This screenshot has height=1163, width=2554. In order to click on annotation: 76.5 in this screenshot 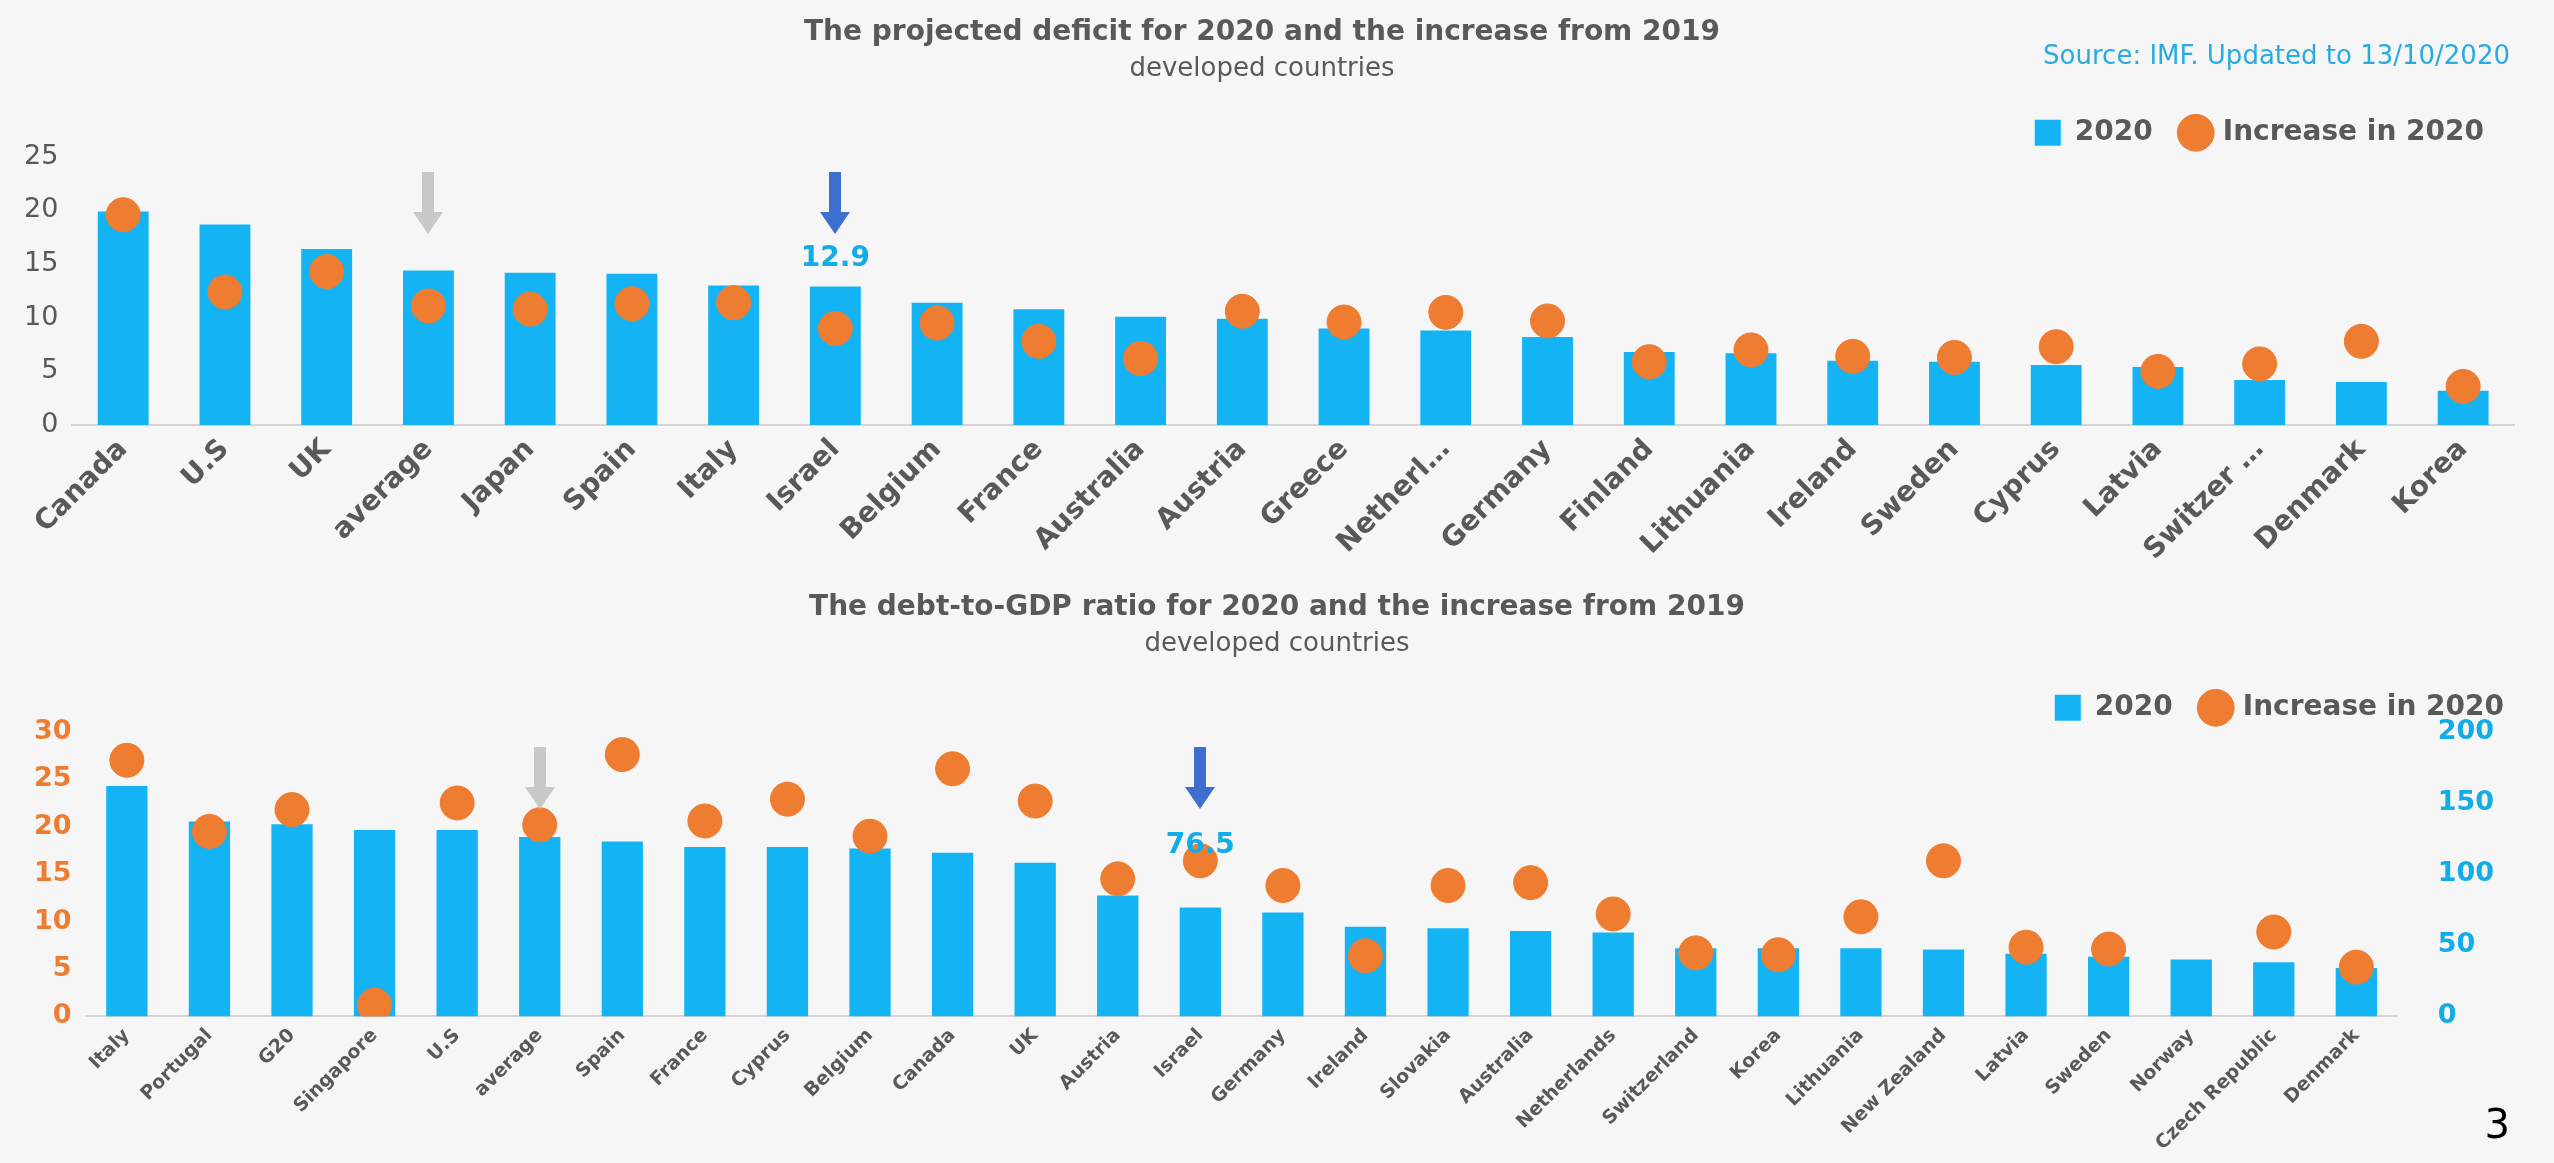, I will do `click(1200, 844)`.